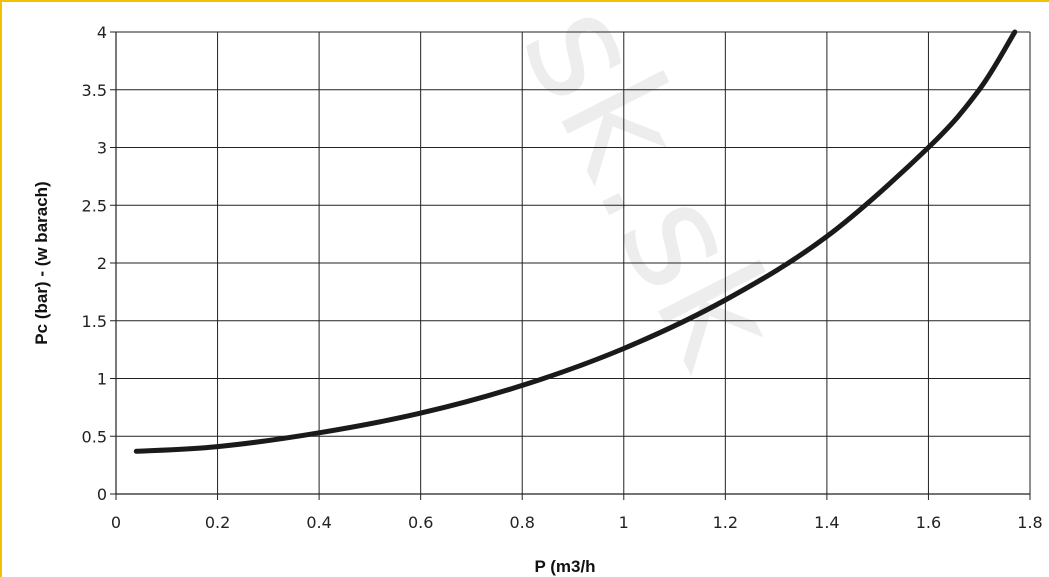 The width and height of the screenshot is (1049, 577). What do you see at coordinates (521, 522) in the screenshot?
I see `x-tick-label: 0.8` at bounding box center [521, 522].